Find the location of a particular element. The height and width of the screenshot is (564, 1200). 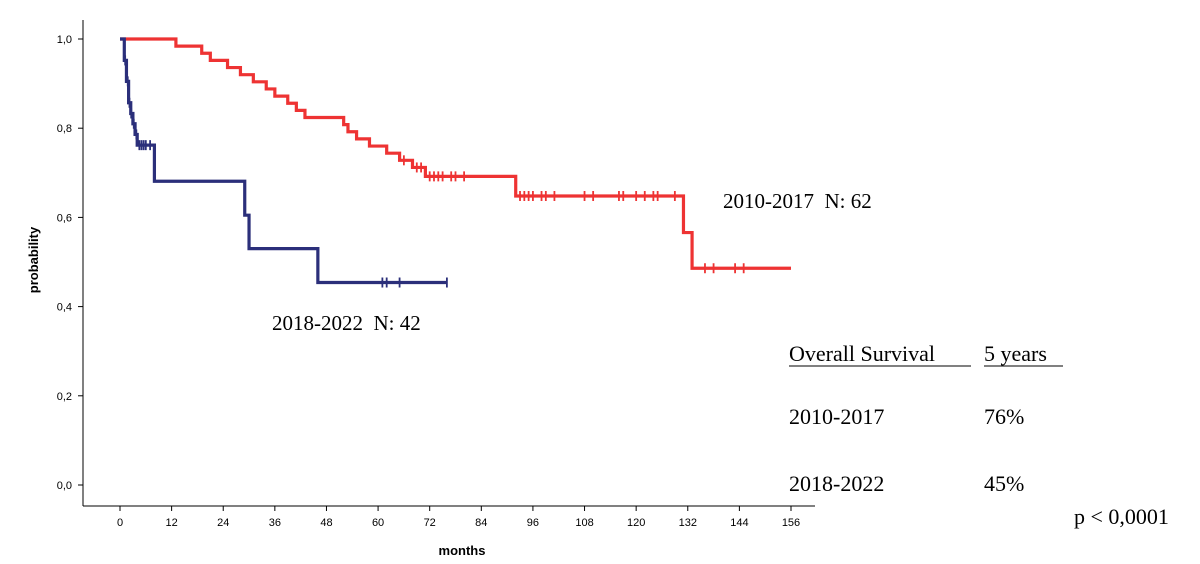

x-tick-label: 144 is located at coordinates (739, 523).